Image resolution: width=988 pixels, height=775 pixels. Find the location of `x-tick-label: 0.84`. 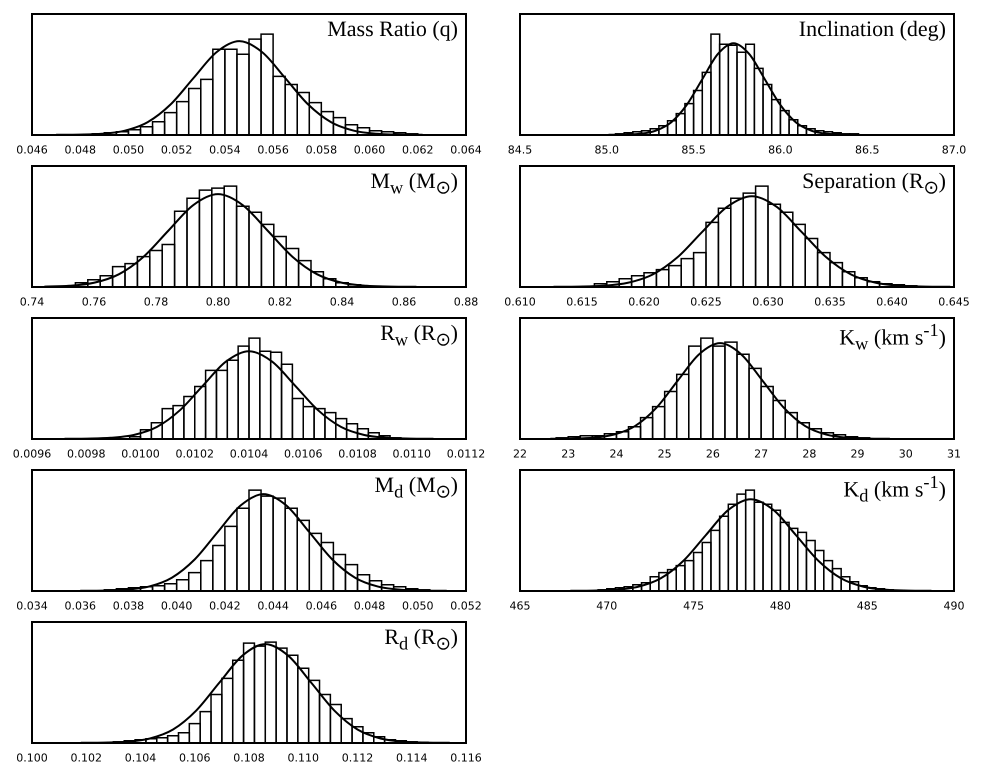

x-tick-label: 0.84 is located at coordinates (342, 301).